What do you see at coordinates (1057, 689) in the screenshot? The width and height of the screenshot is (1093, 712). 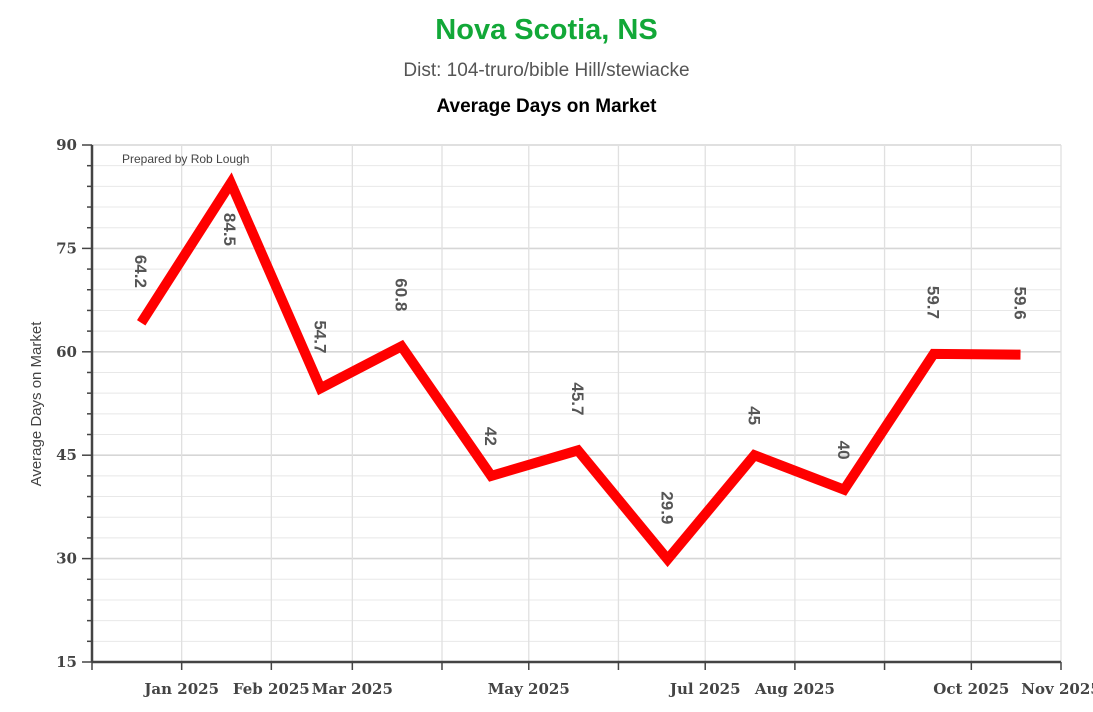 I see `x-tick-label: Nov 2025` at bounding box center [1057, 689].